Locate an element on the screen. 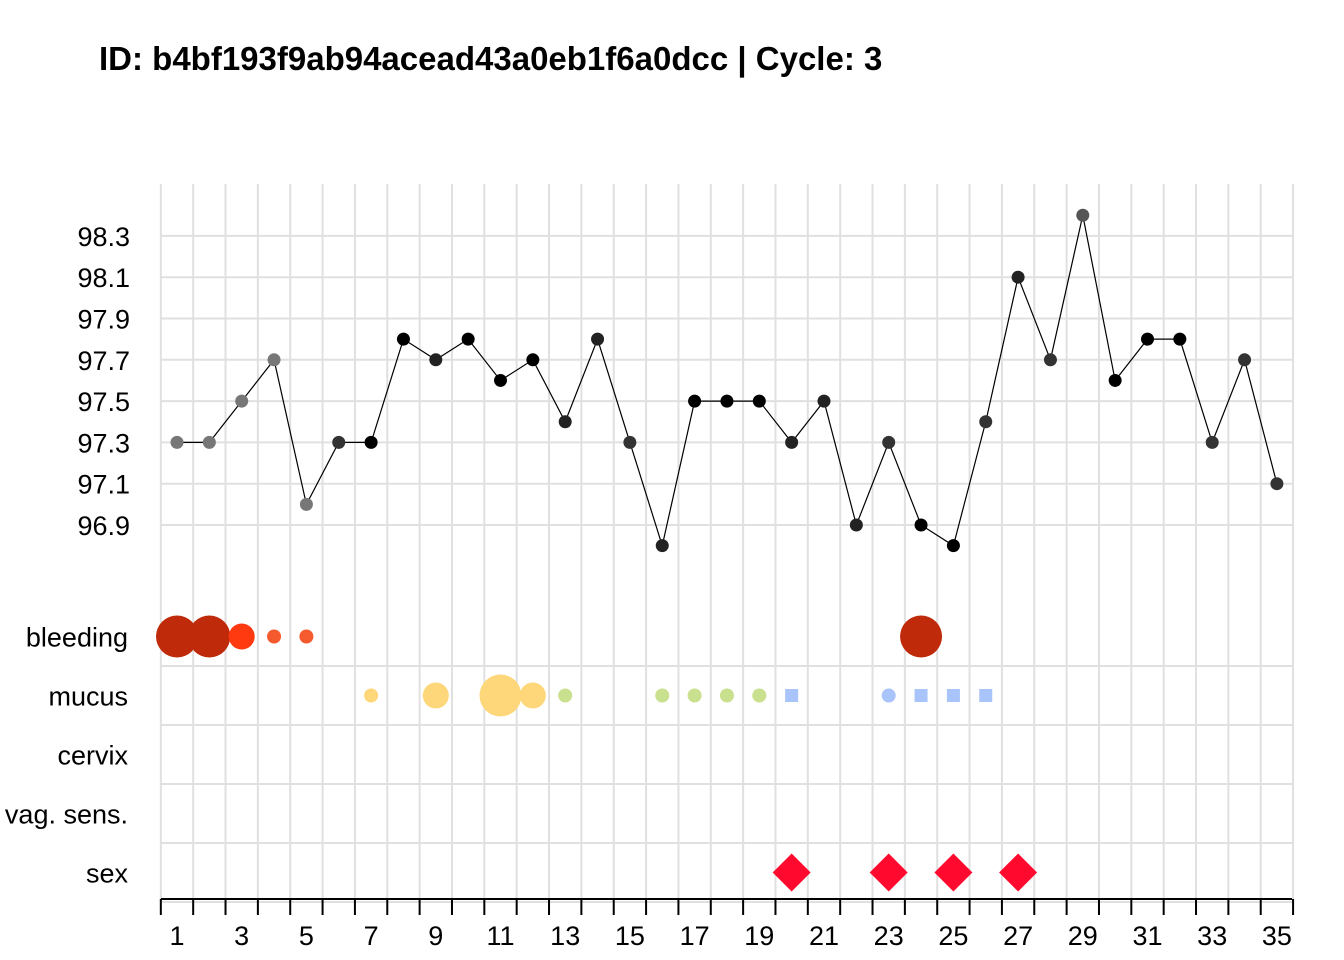 This screenshot has width=1344, height=960. y-tick-label: 97.3 is located at coordinates (103, 443).